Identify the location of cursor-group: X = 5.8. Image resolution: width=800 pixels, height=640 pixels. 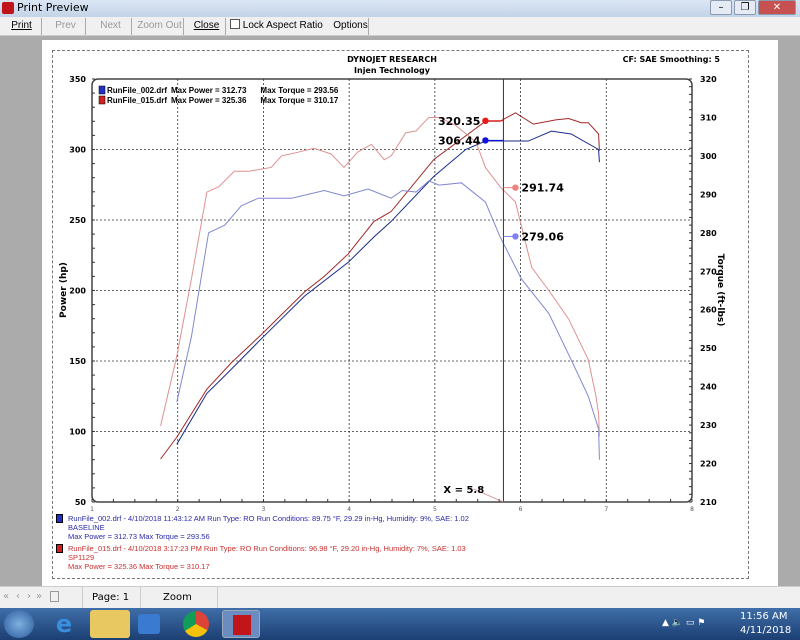
(473, 291).